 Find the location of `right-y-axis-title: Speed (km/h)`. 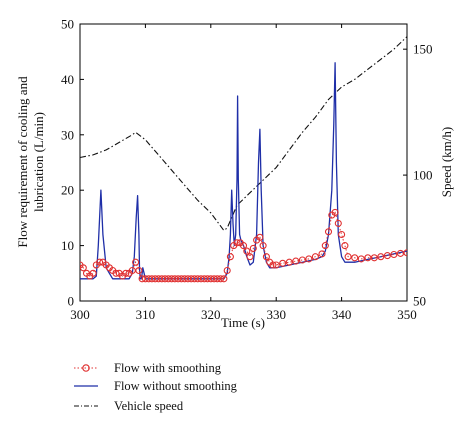

right-y-axis-title: Speed (km/h) is located at coordinates (446, 162).